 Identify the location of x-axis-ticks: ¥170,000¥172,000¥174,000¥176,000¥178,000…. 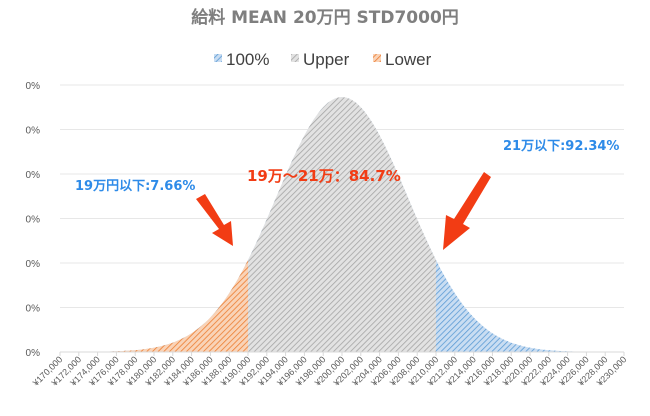
(329, 370).